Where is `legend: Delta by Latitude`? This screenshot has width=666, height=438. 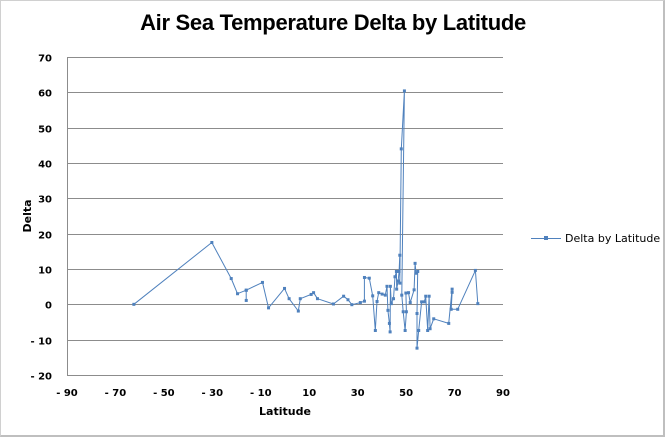
legend: Delta by Latitude is located at coordinates (595, 238).